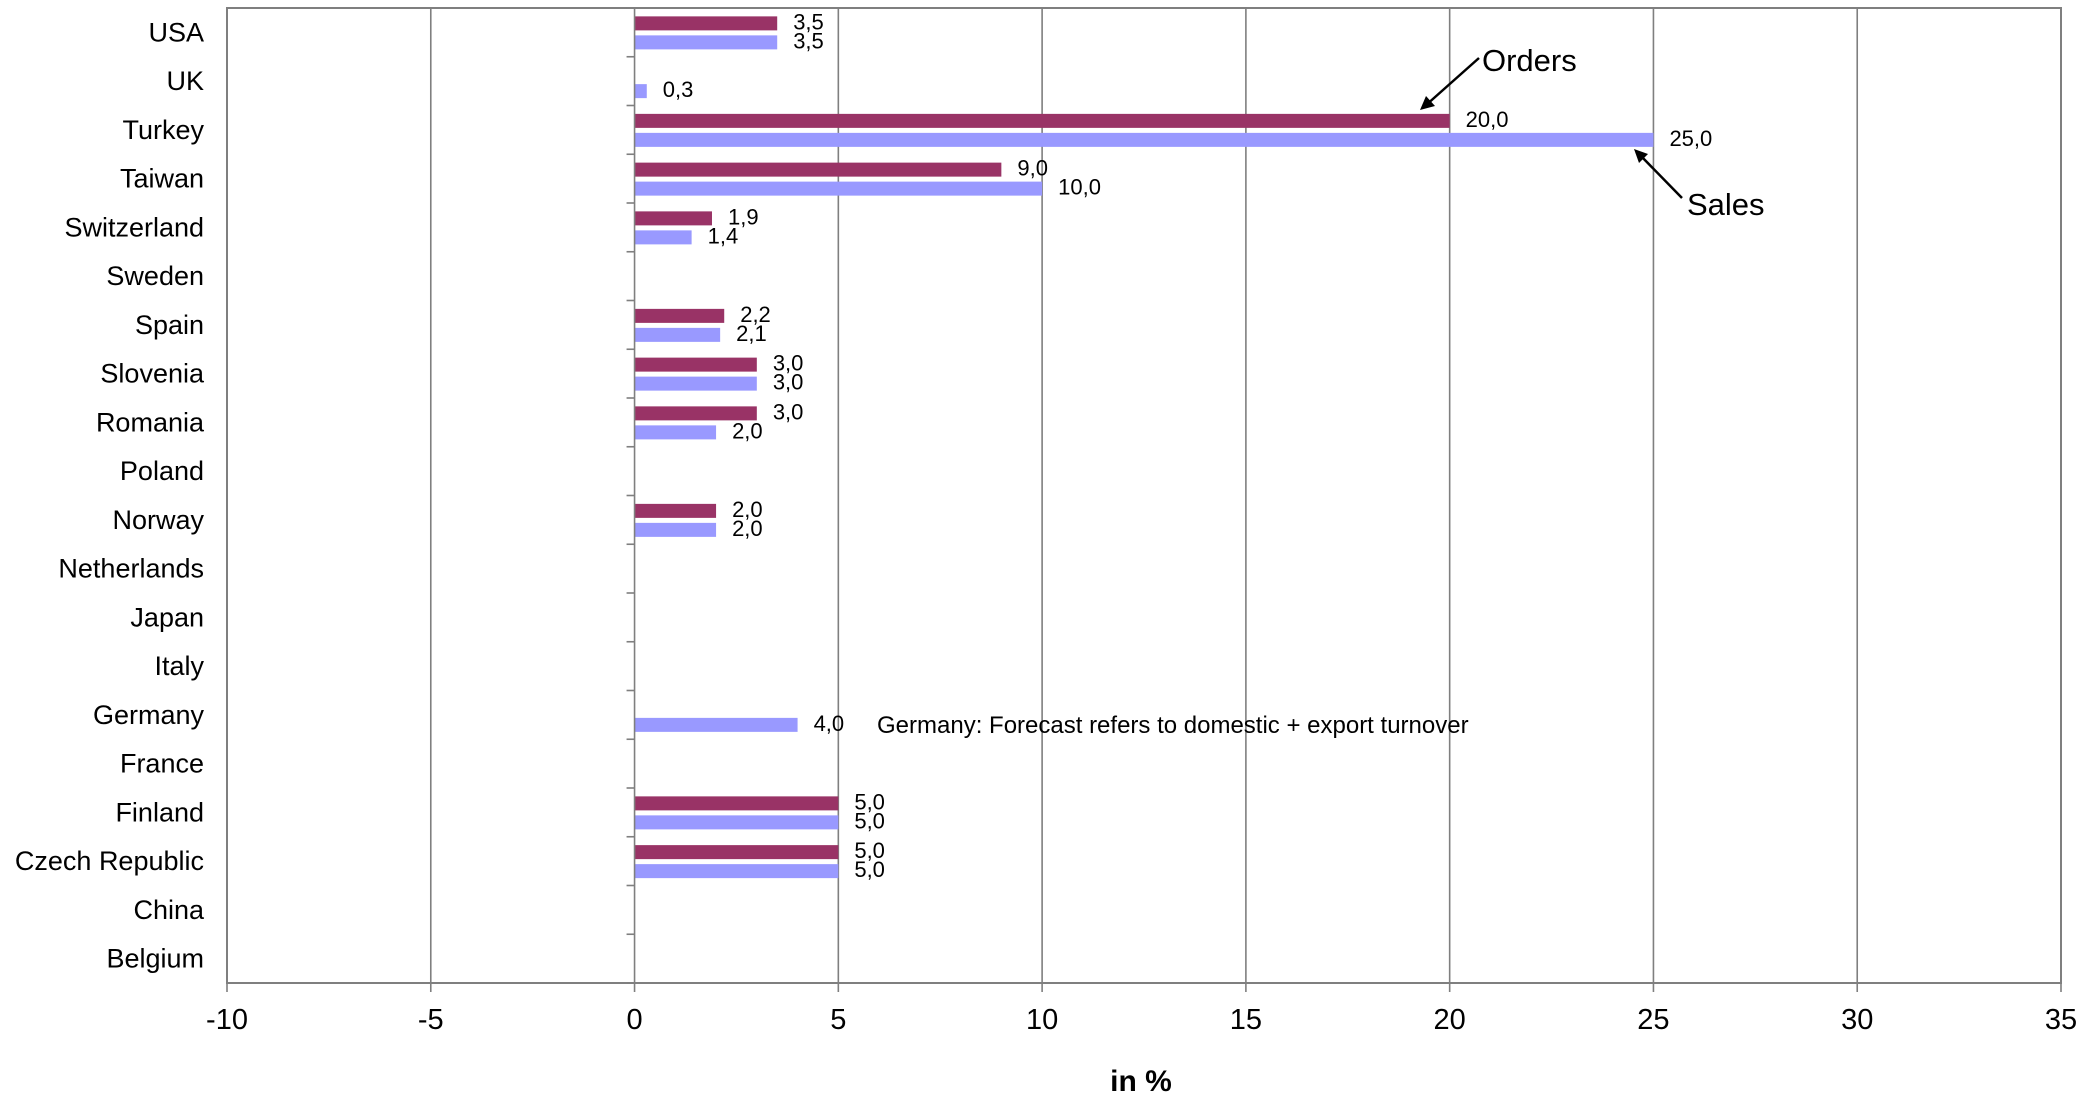  What do you see at coordinates (743, 216) in the screenshot?
I see `data-label-orders: 1,9` at bounding box center [743, 216].